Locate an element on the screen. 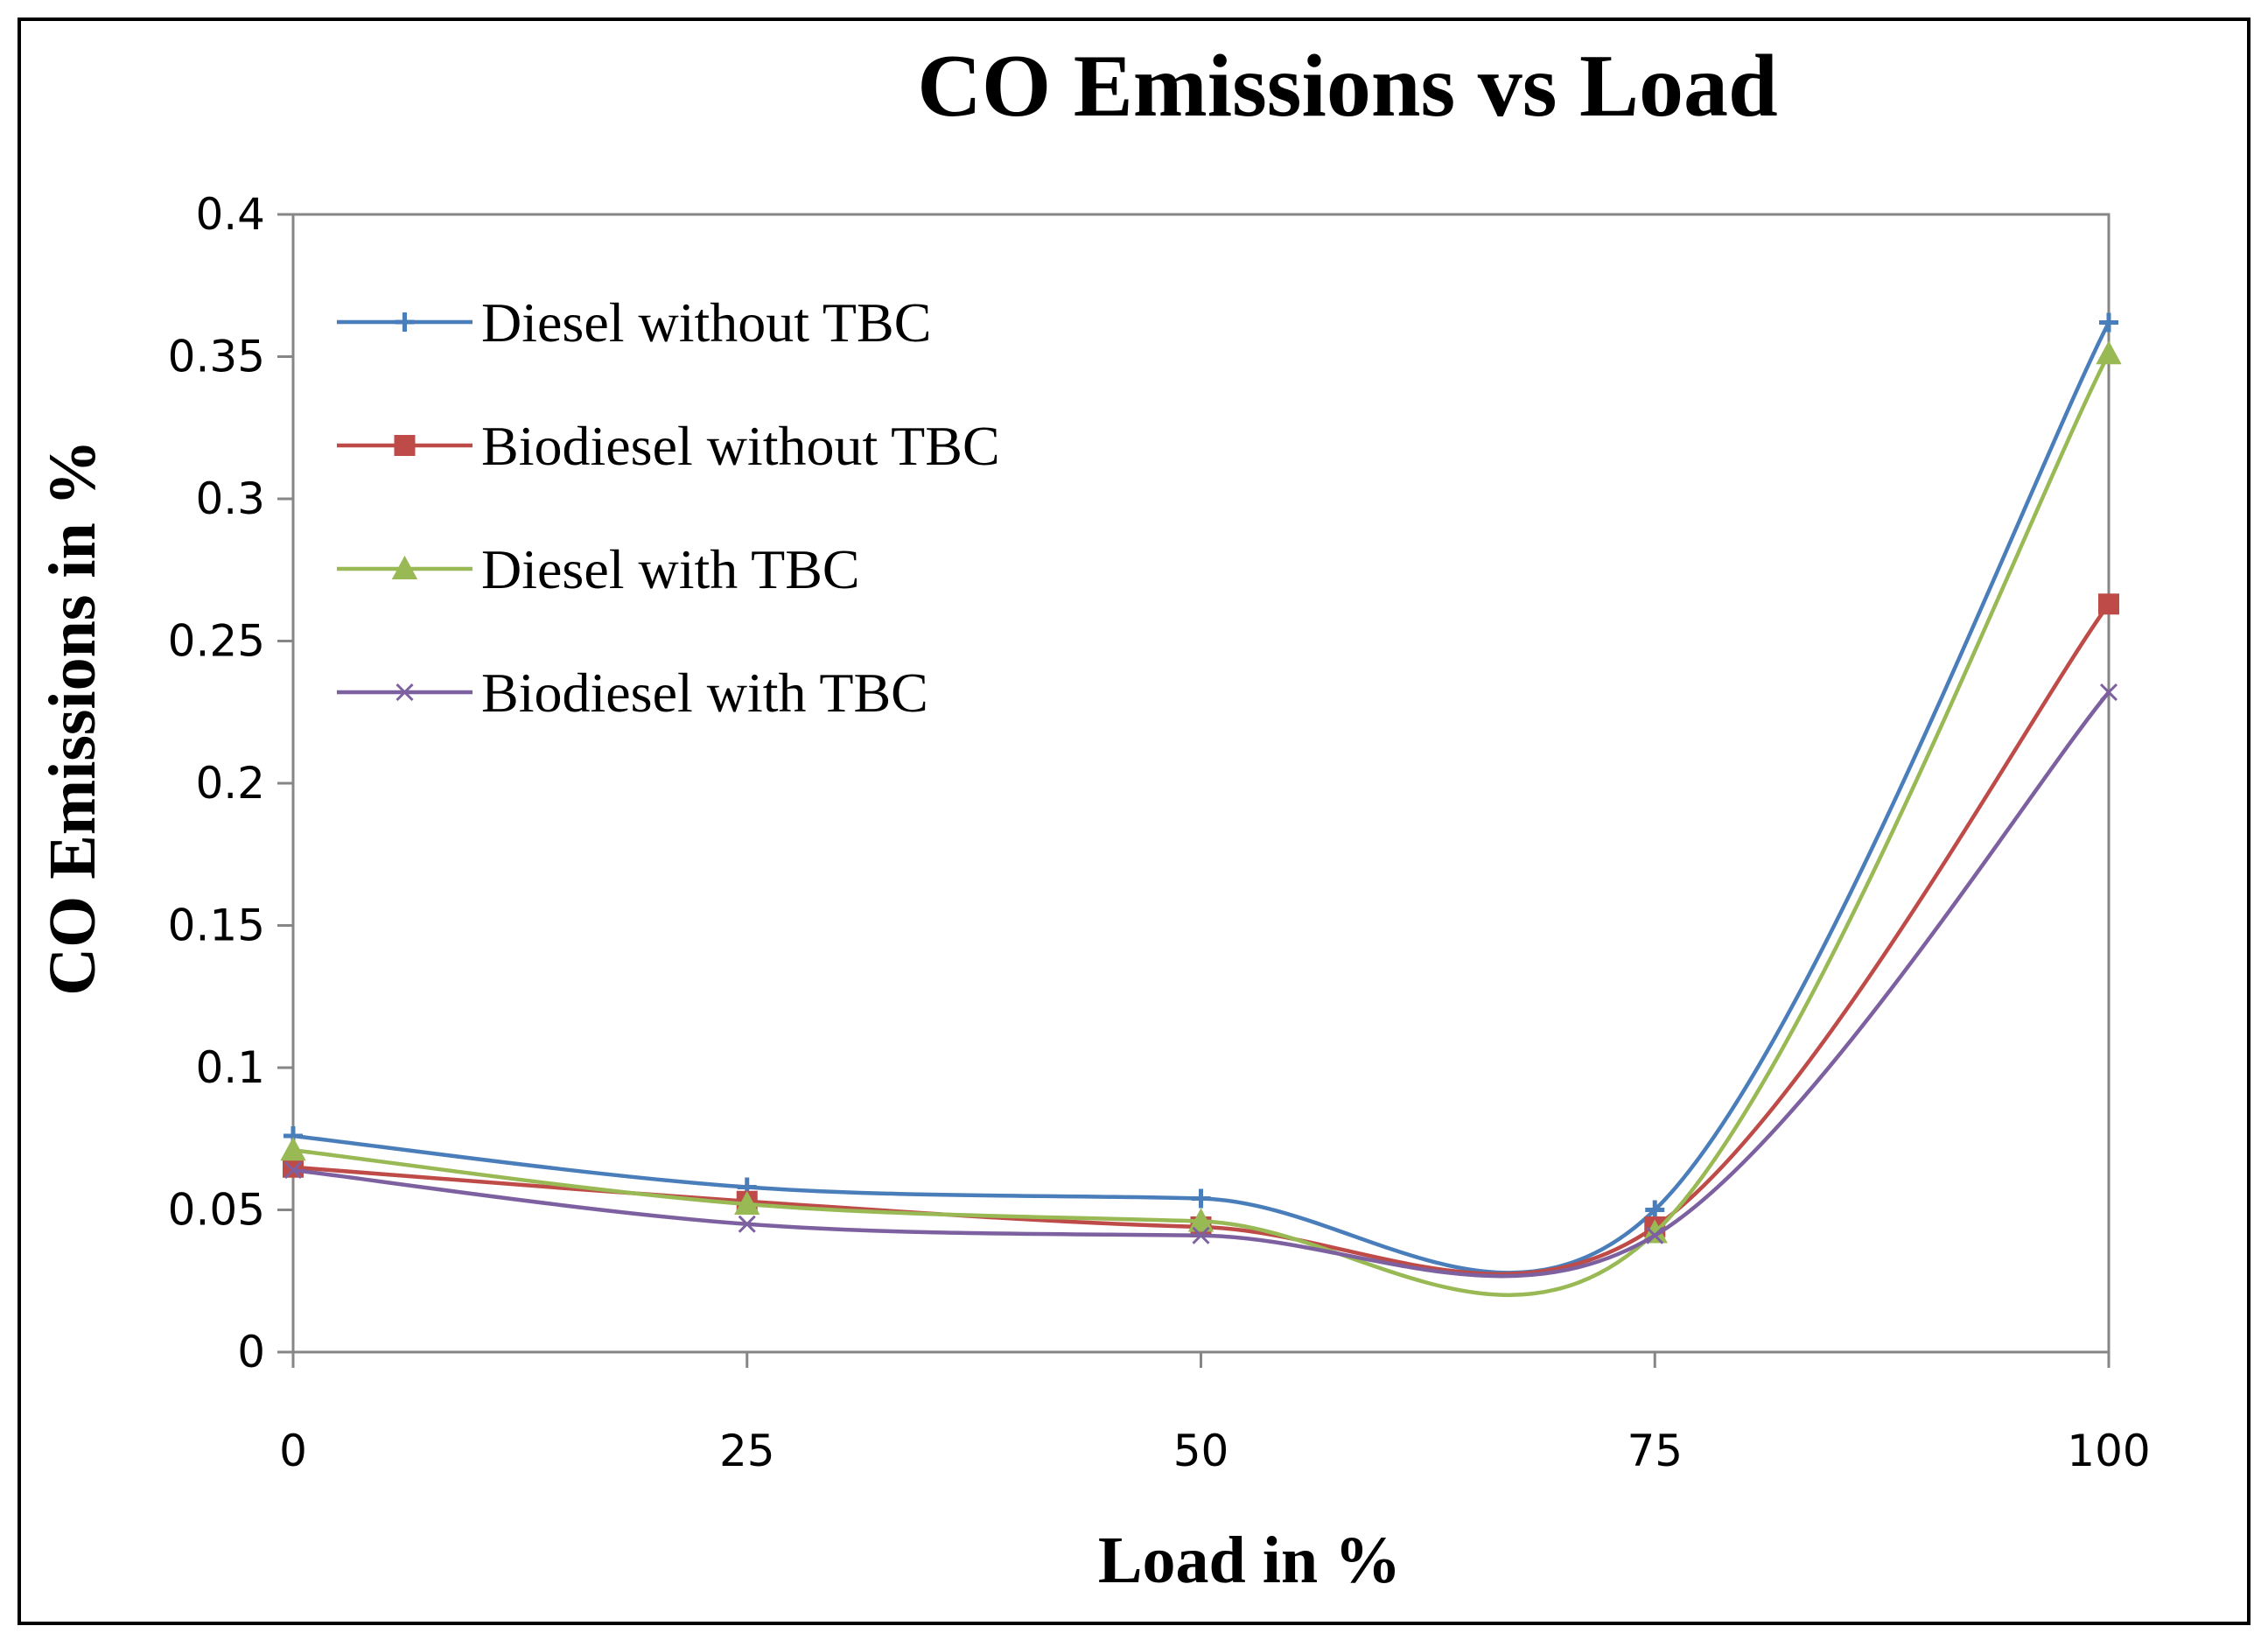 This screenshot has width=2268, height=1647. chart-title: CO Emissions vs Load is located at coordinates (1347, 86).